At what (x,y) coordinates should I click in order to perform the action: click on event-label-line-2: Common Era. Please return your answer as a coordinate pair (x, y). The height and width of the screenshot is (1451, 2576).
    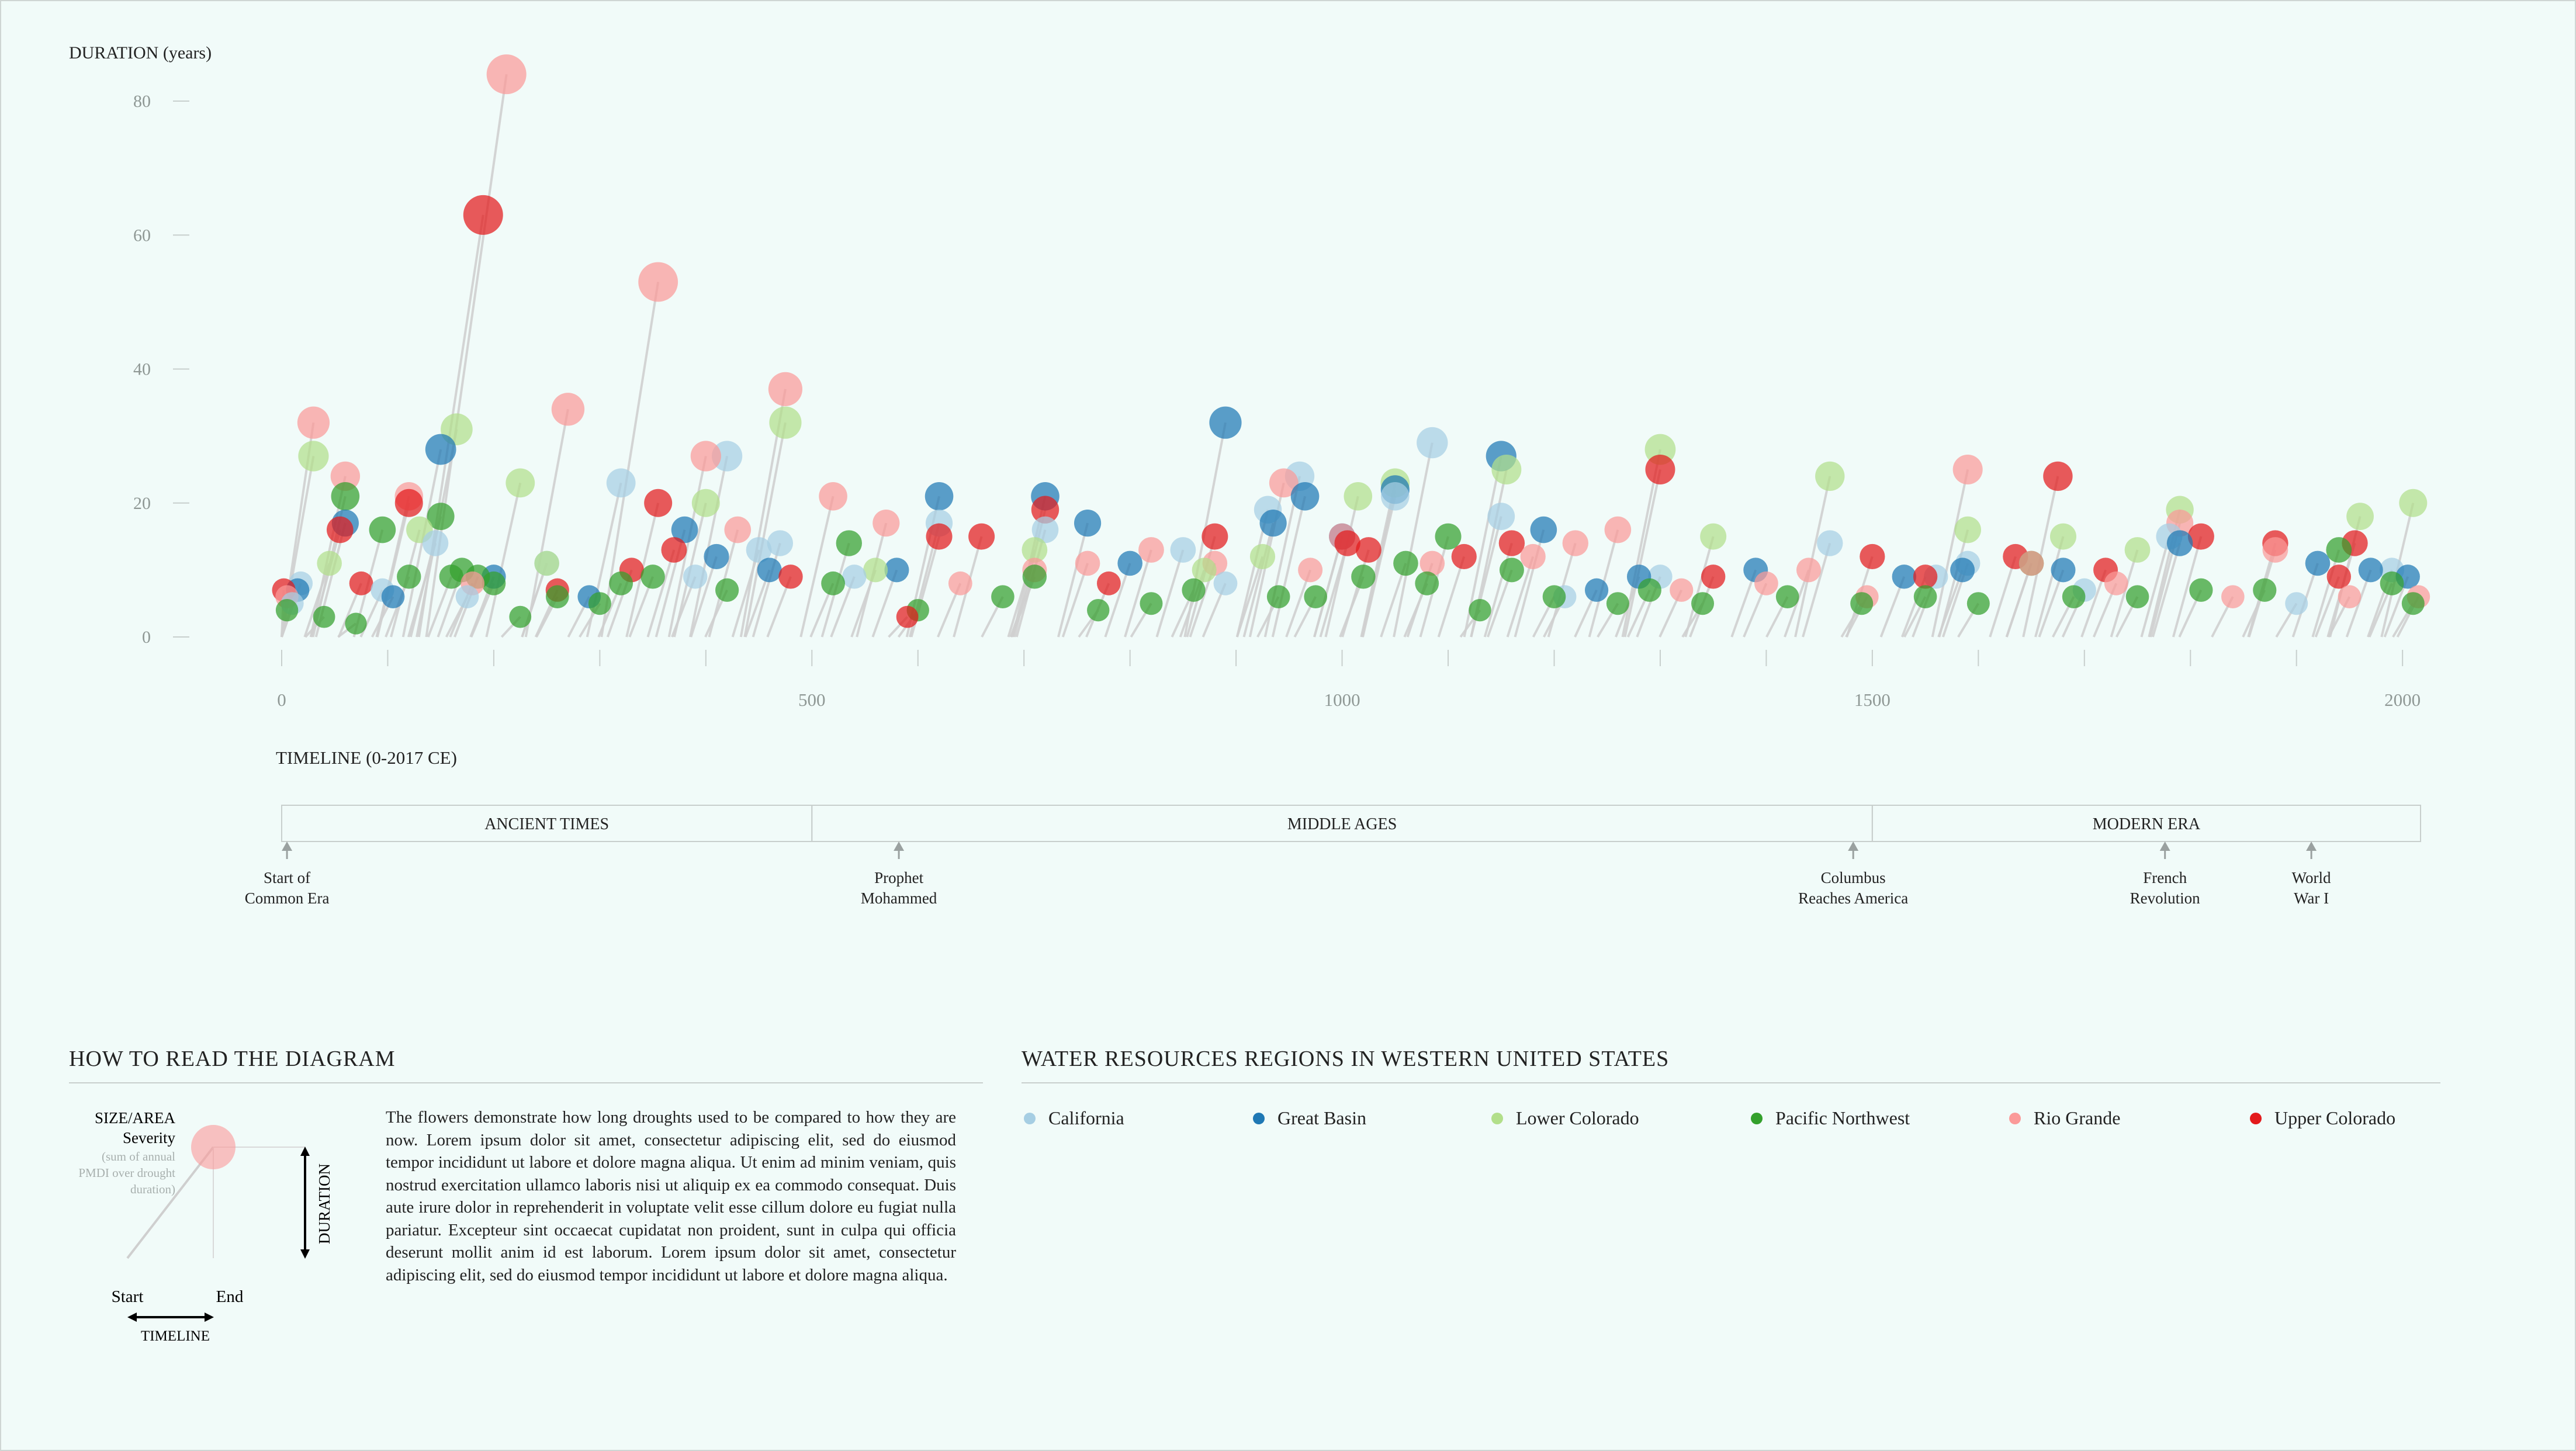
    Looking at the image, I should click on (288, 898).